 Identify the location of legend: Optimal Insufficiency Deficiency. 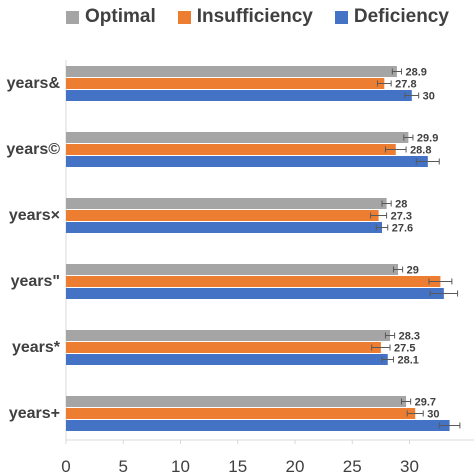
(257, 17).